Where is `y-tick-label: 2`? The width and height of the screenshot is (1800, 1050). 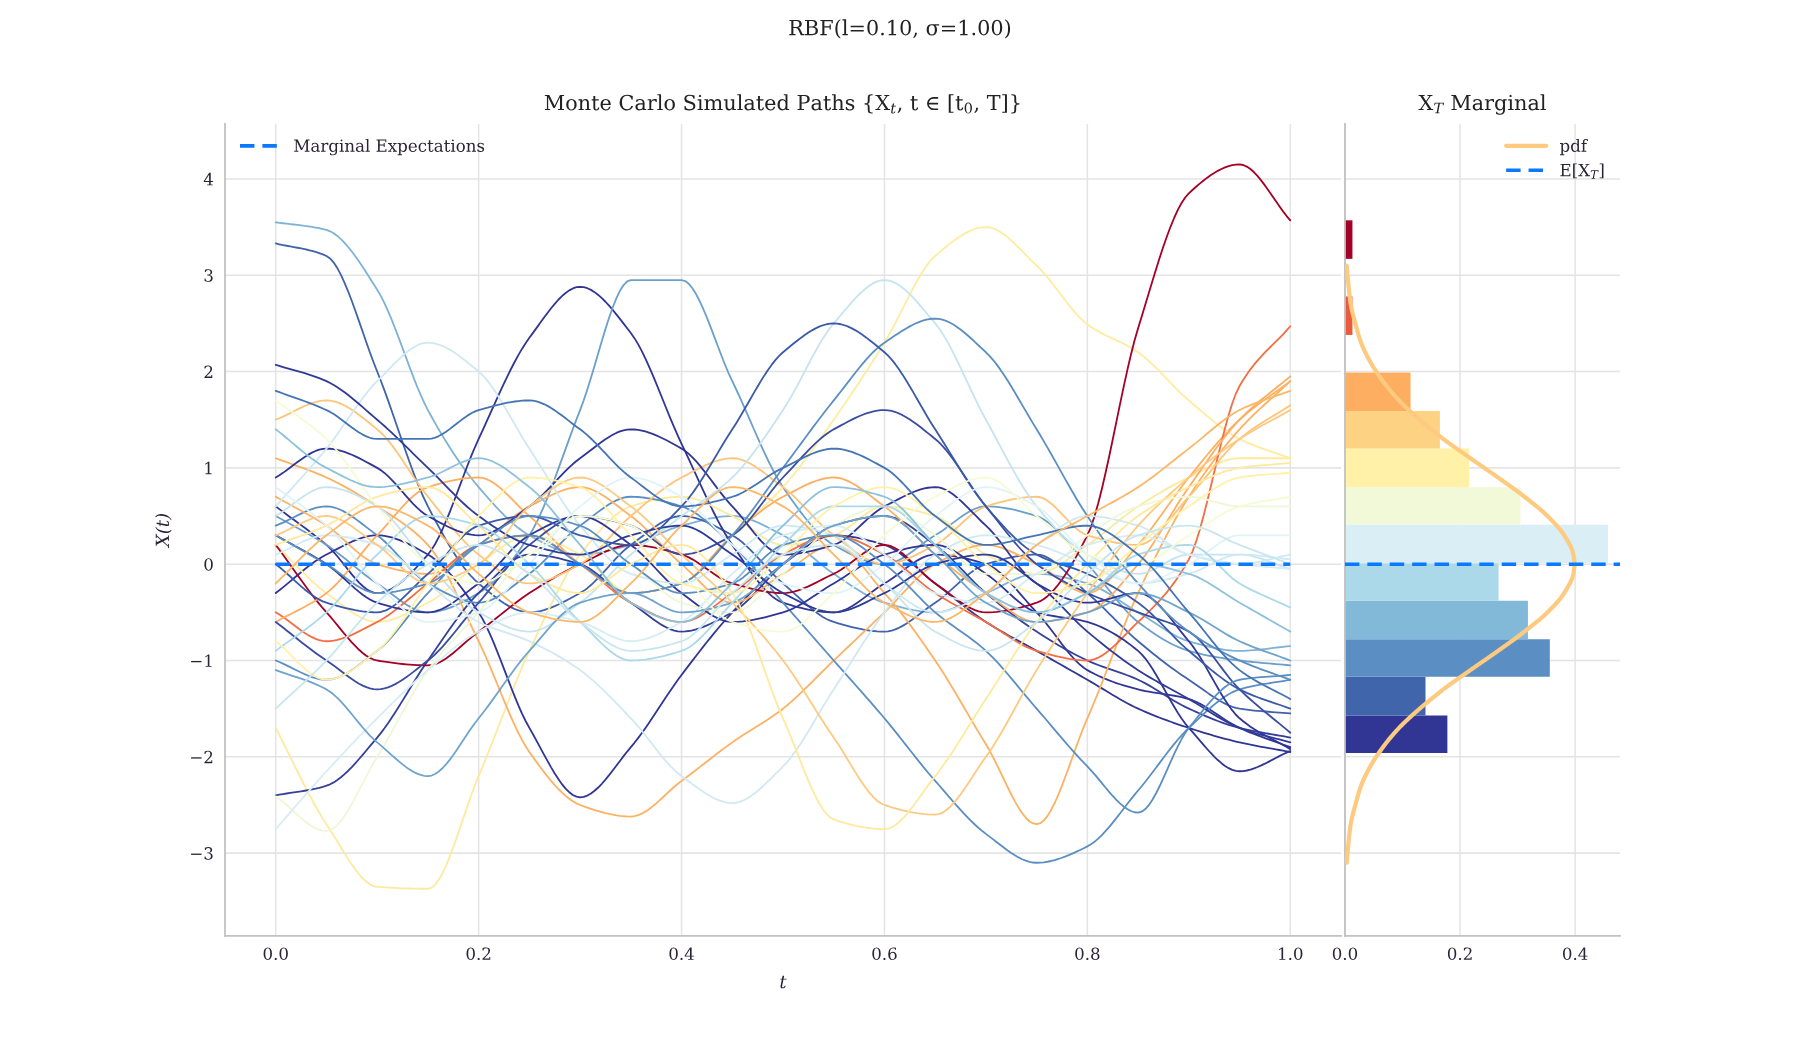 y-tick-label: 2 is located at coordinates (208, 371).